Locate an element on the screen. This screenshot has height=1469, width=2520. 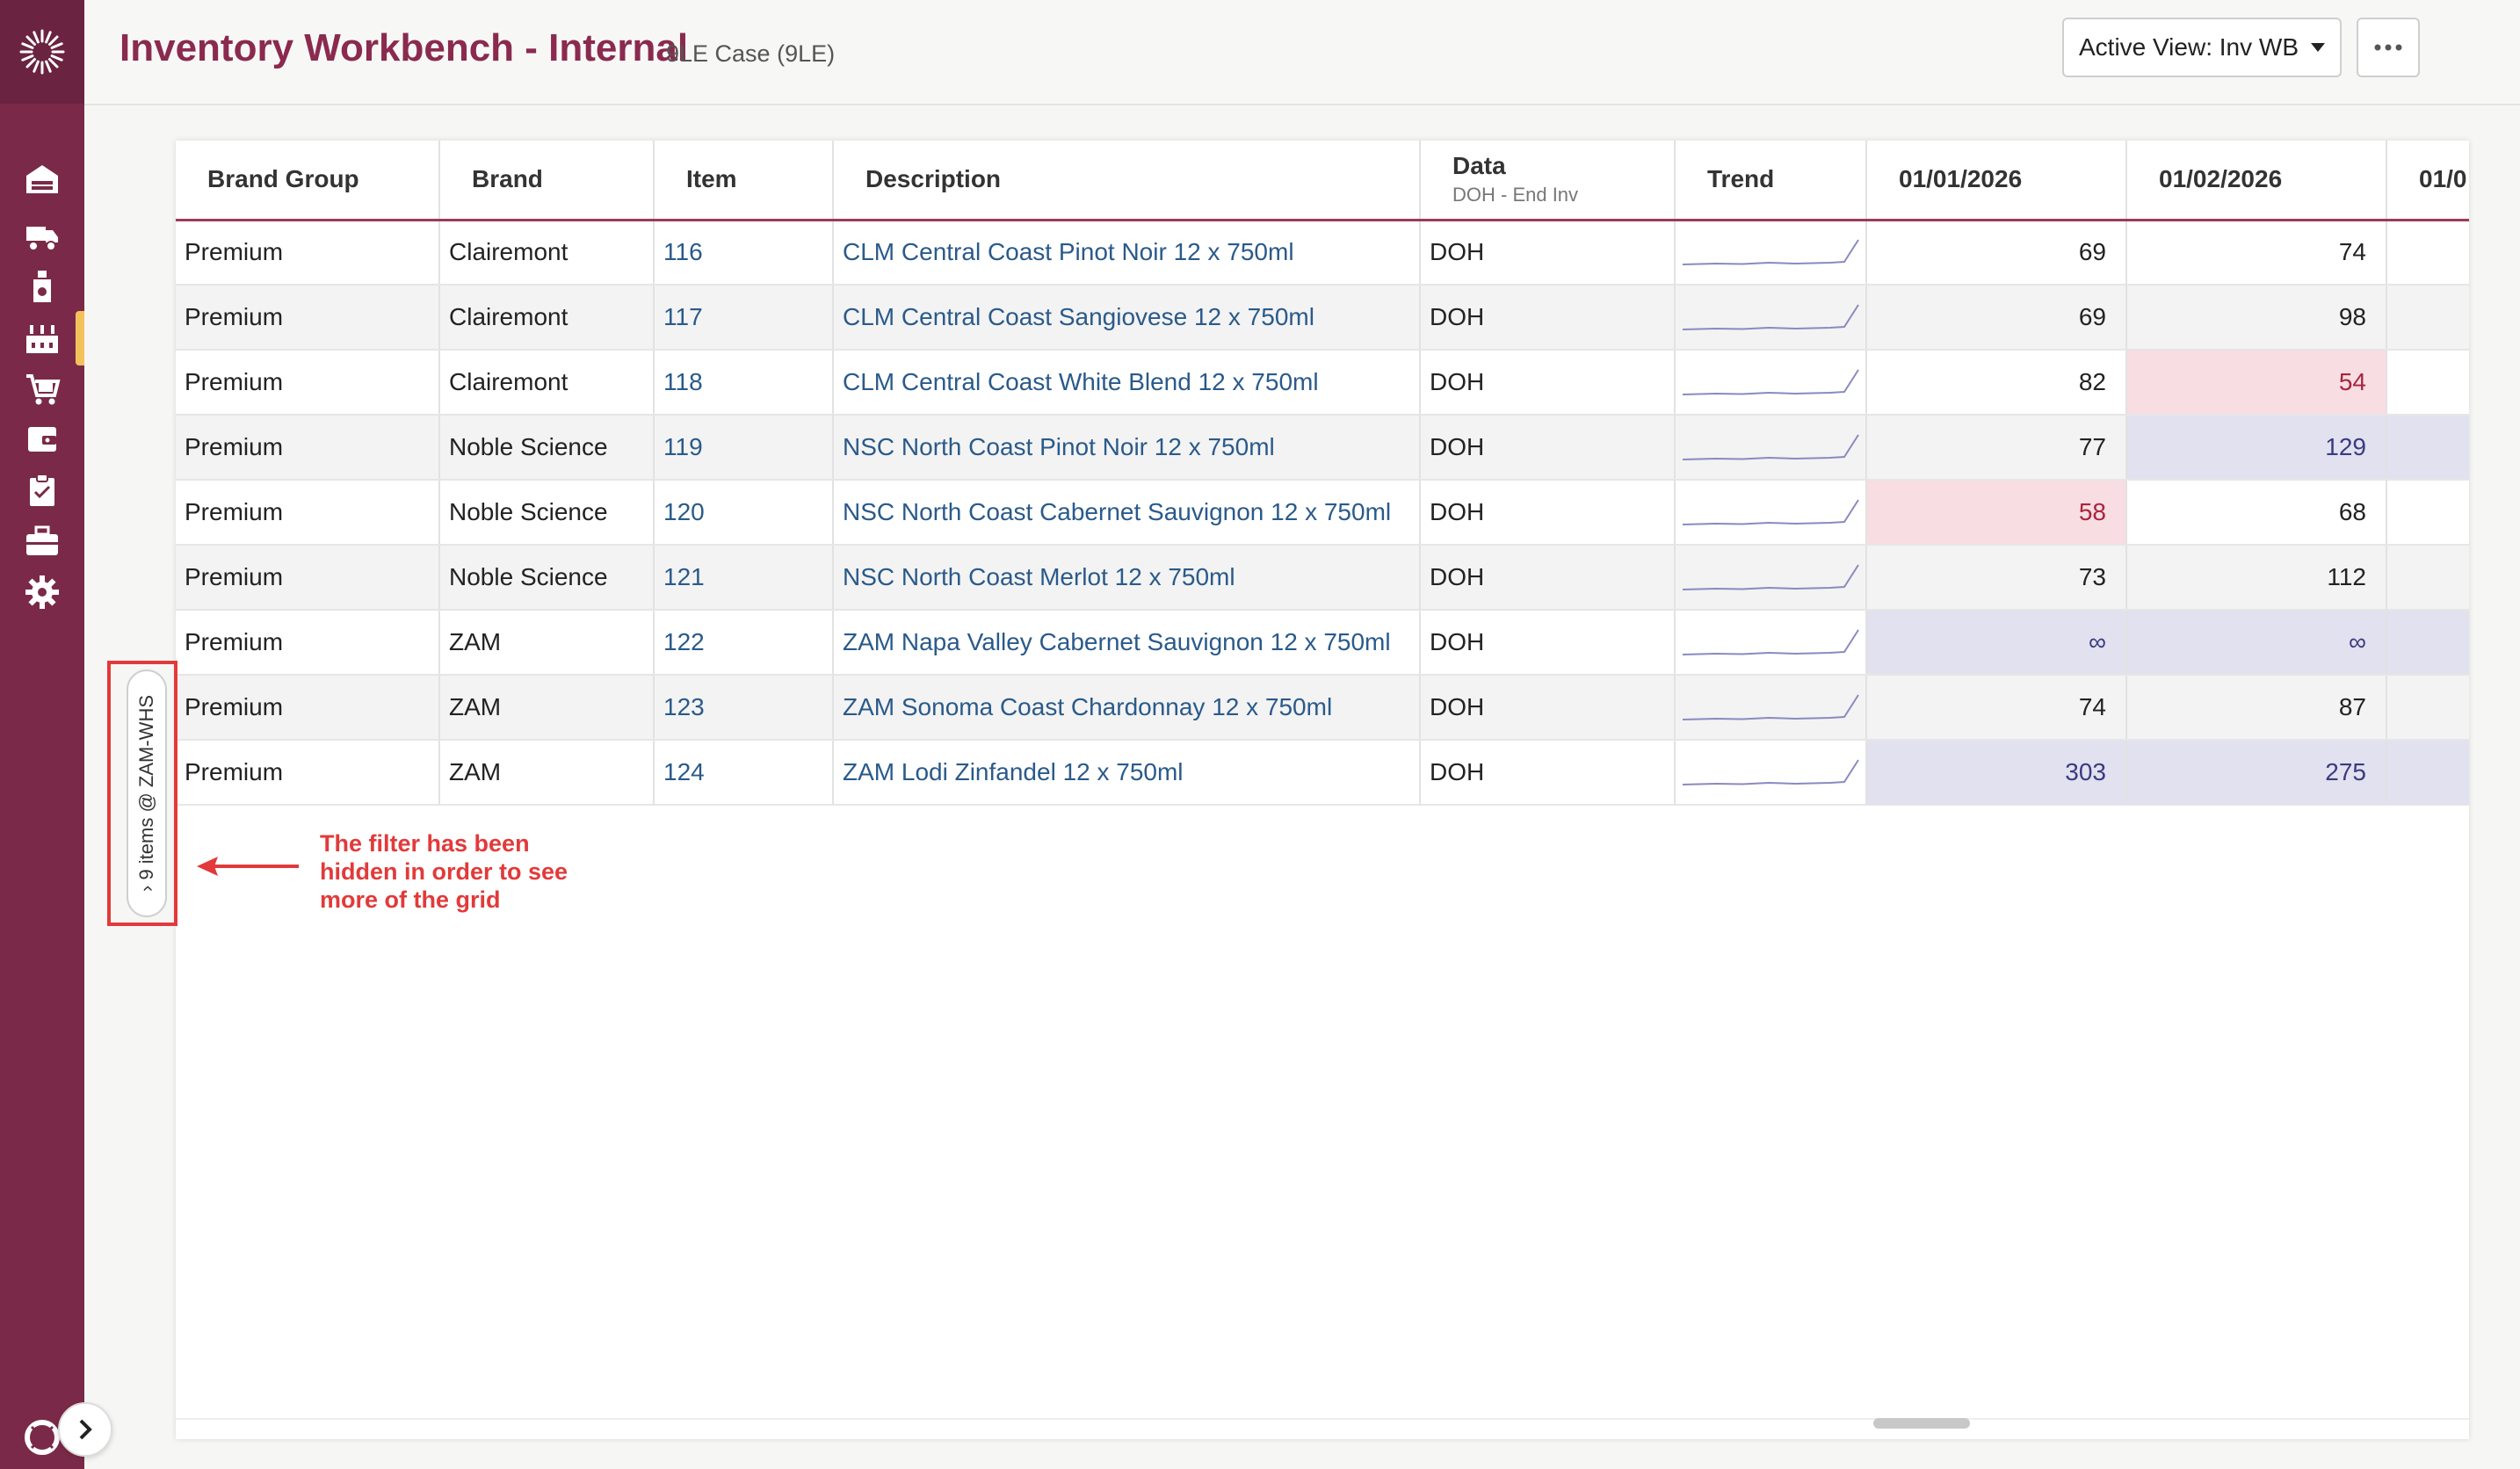
cell-date-1-value: ∞ is located at coordinates (1996, 643).